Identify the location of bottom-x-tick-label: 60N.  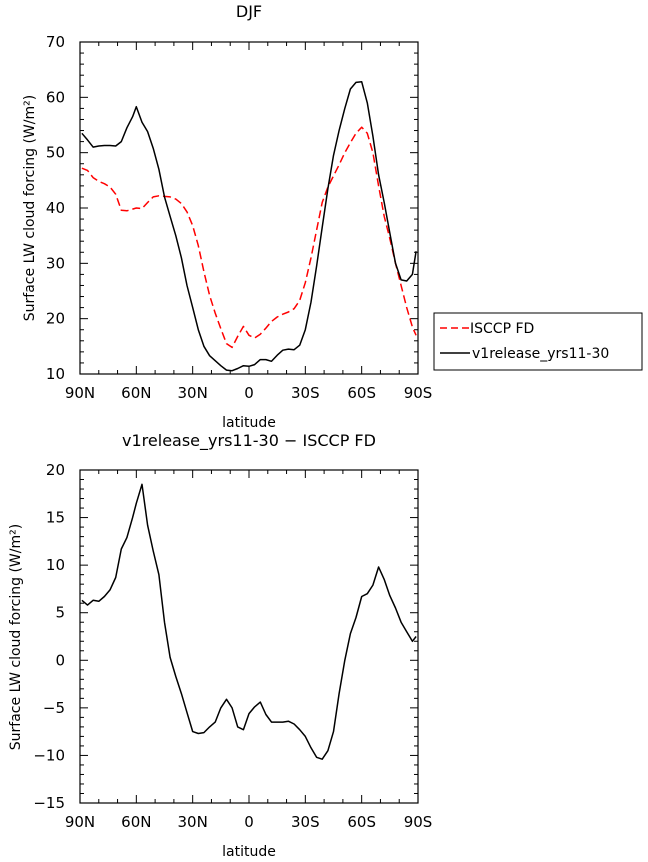
(136, 822).